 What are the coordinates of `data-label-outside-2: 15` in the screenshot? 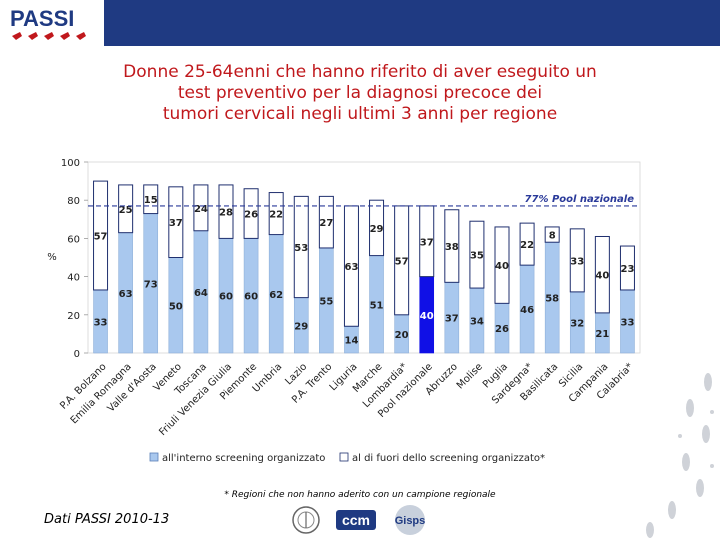 It's located at (151, 200).